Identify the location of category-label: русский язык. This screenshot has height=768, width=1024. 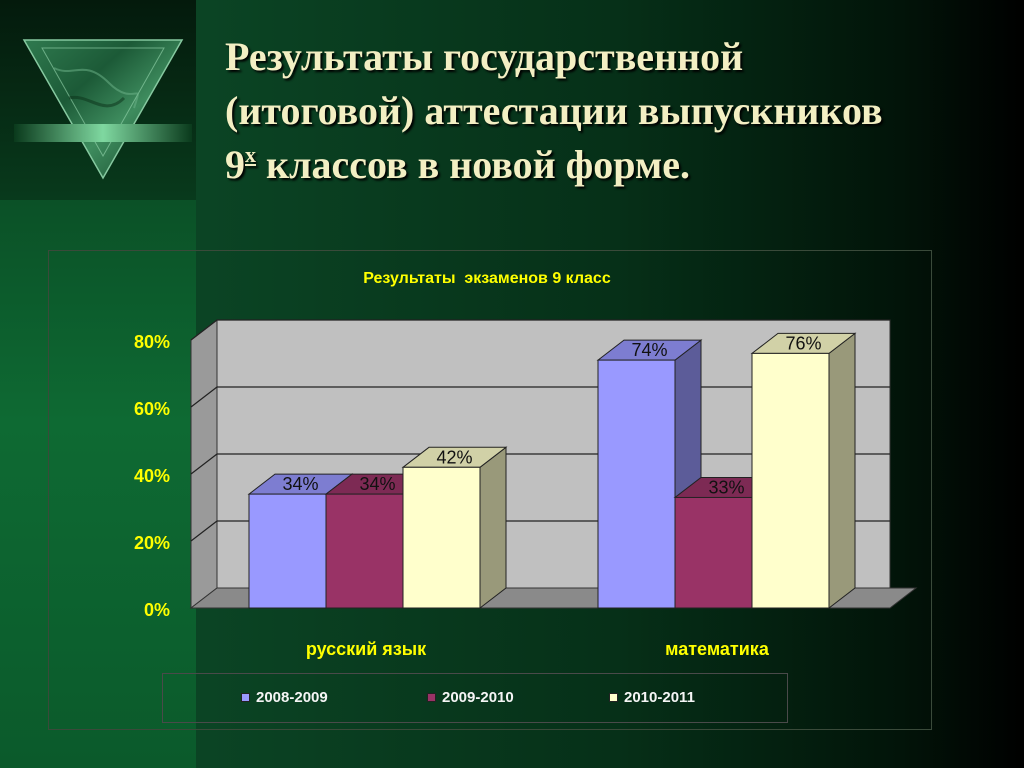
(366, 649).